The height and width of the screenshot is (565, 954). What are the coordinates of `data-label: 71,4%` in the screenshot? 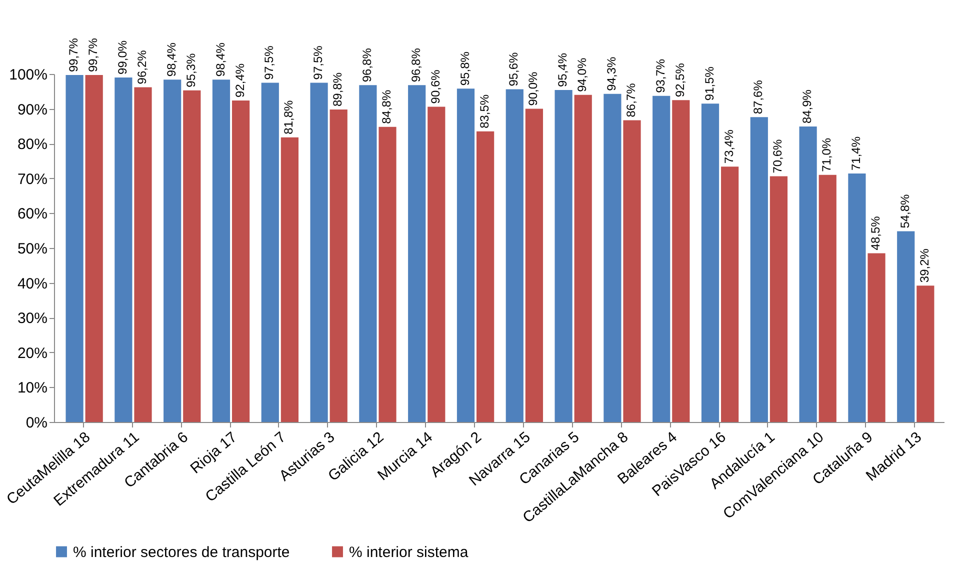 It's located at (855, 153).